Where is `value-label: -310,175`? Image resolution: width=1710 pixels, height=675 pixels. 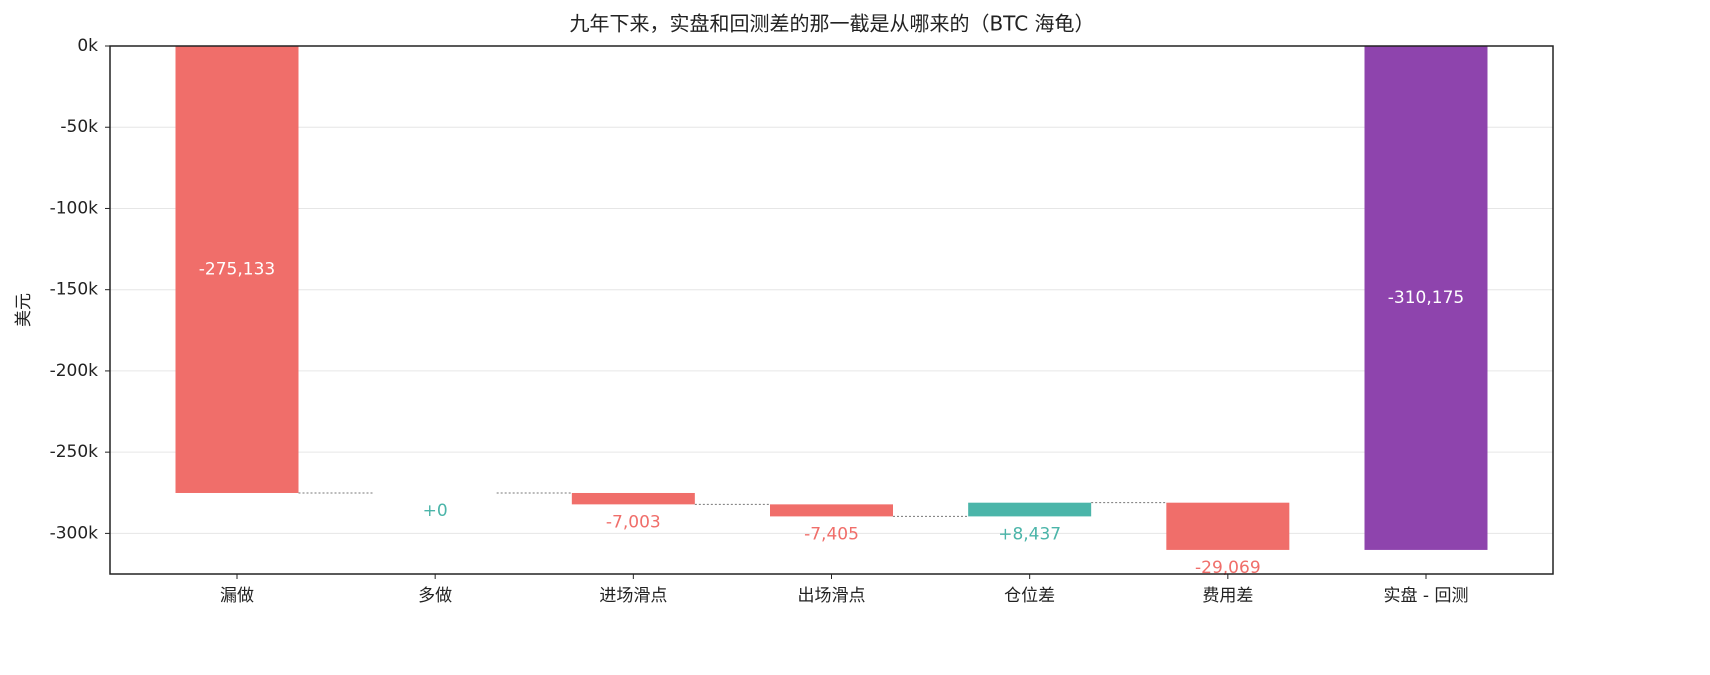 value-label: -310,175 is located at coordinates (1426, 298).